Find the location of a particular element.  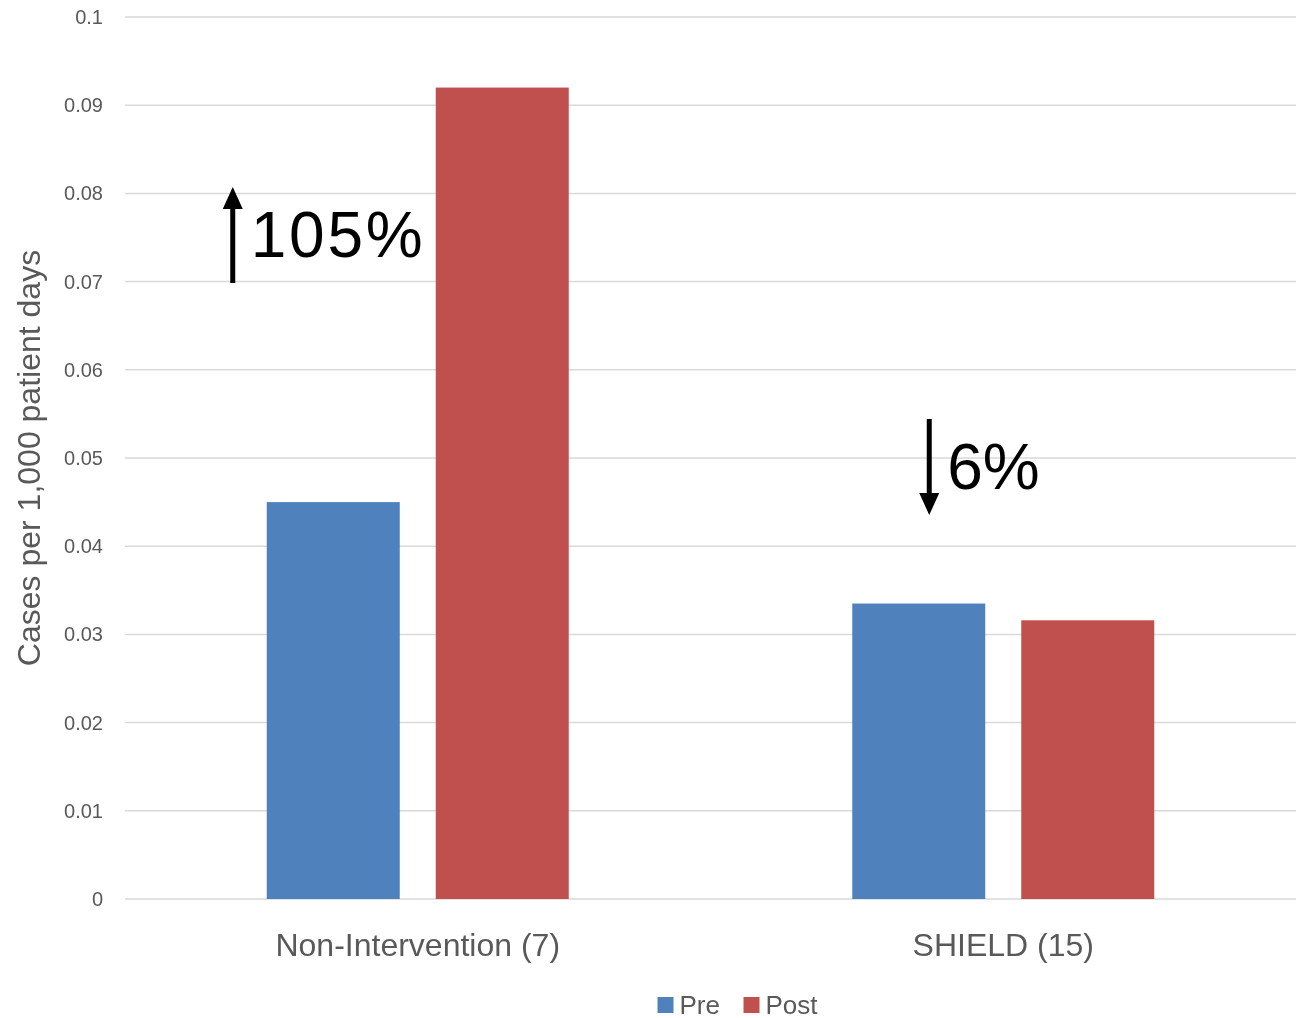

y-tick-label: 0.05 is located at coordinates (83, 458).